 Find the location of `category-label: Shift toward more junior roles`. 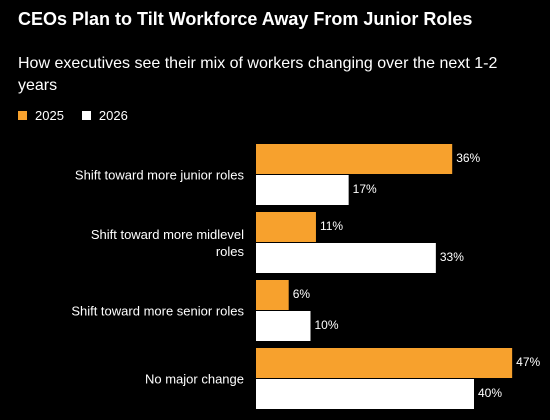

category-label: Shift toward more junior roles is located at coordinates (159, 174).